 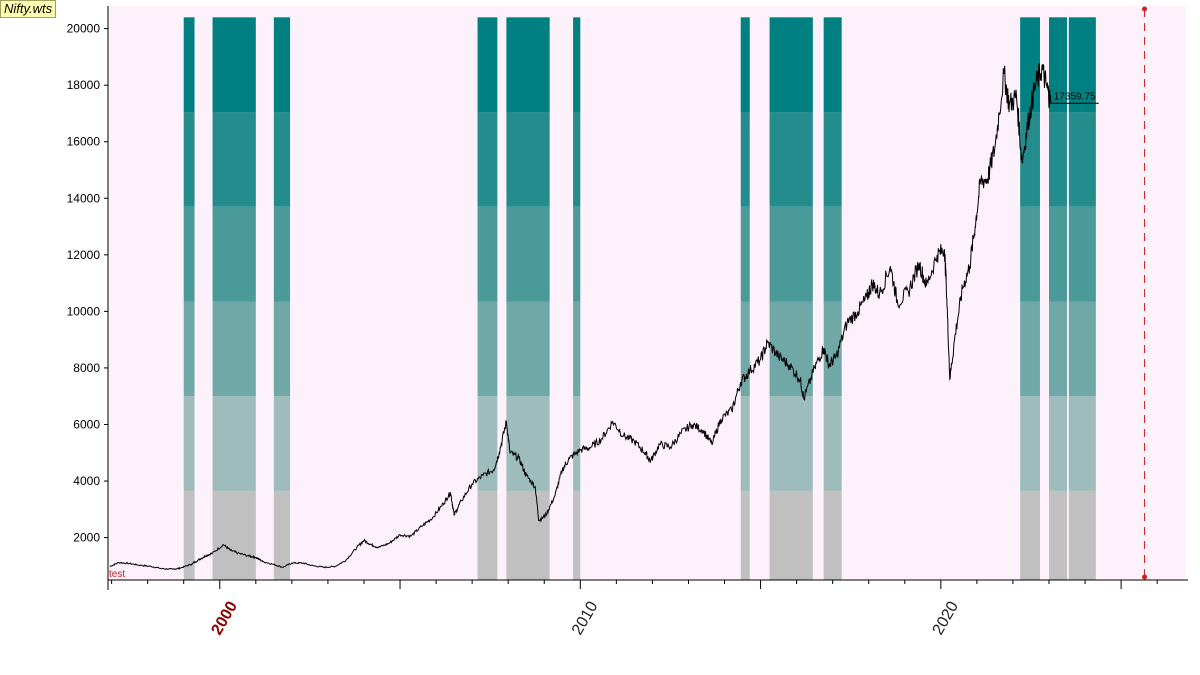 I want to click on y-tick-label: 6000, so click(x=86, y=424).